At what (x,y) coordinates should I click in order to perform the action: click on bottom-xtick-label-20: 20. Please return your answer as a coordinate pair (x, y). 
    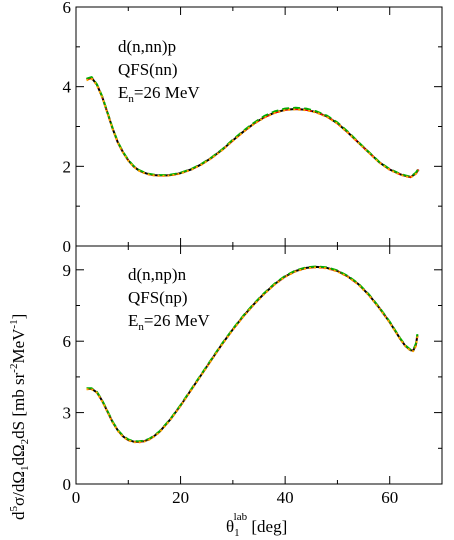
    Looking at the image, I should click on (180, 497).